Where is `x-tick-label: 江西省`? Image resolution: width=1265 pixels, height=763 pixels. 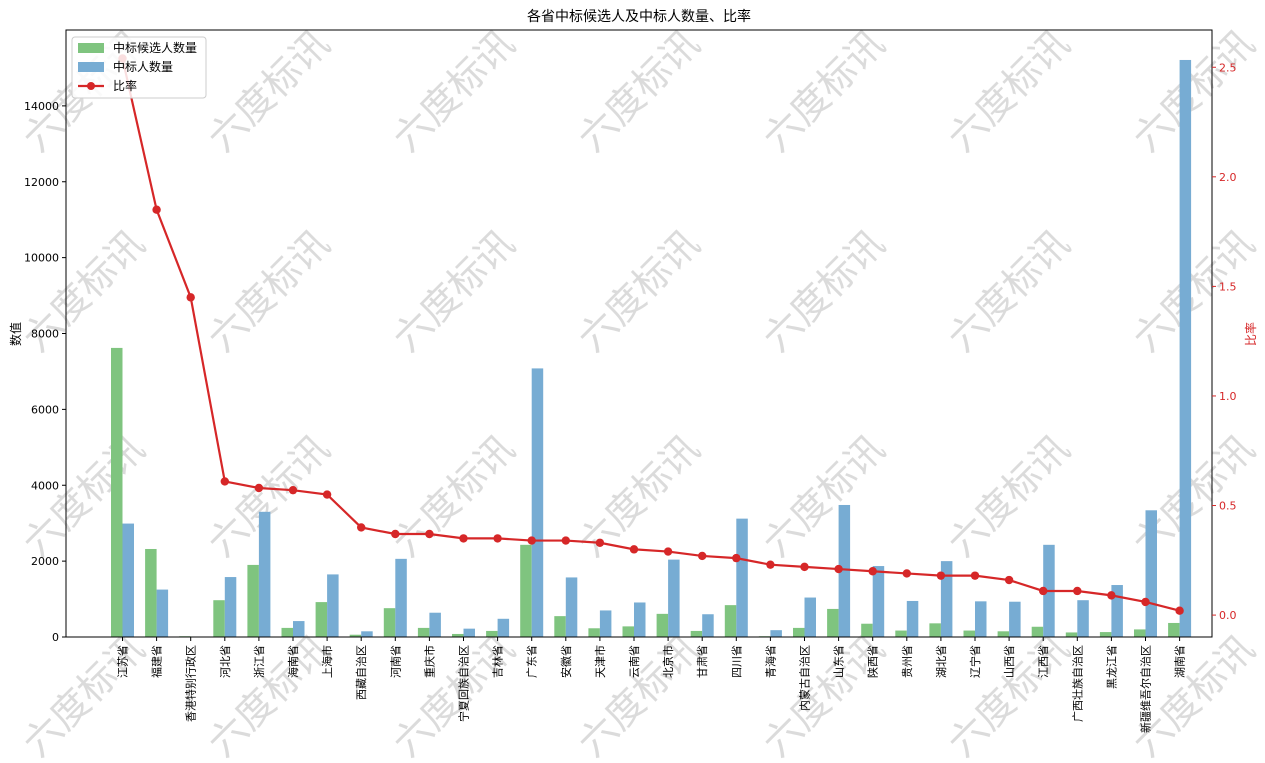
x-tick-label: 江西省 is located at coordinates (1043, 661).